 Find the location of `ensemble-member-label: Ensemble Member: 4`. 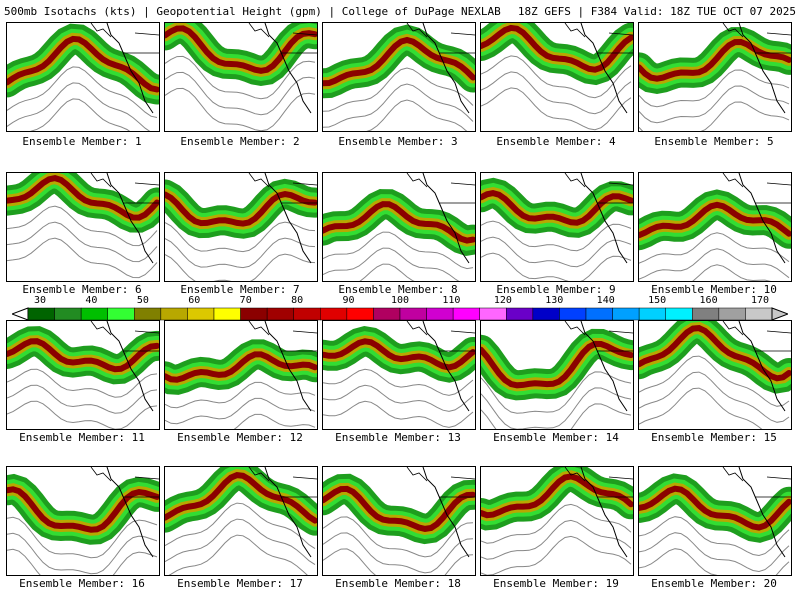

ensemble-member-label: Ensemble Member: 4 is located at coordinates (556, 141).